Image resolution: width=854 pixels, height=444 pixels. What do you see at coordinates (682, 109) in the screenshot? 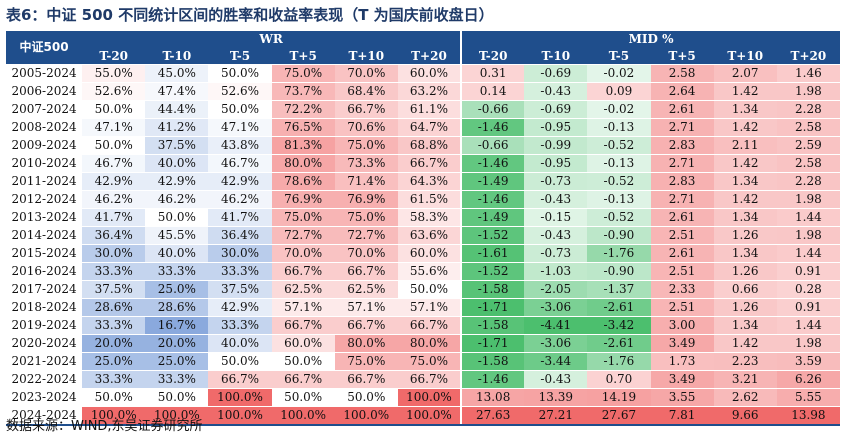
I see `mid-cell: 2.61` at bounding box center [682, 109].